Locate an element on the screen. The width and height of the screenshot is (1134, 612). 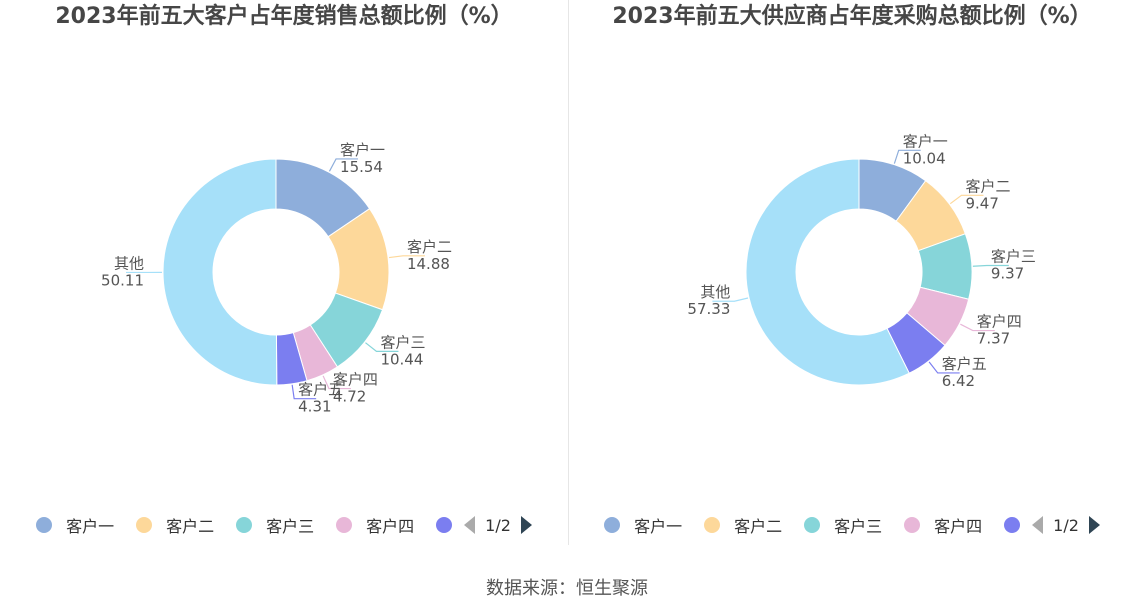
panel-divider is located at coordinates (568, 272).